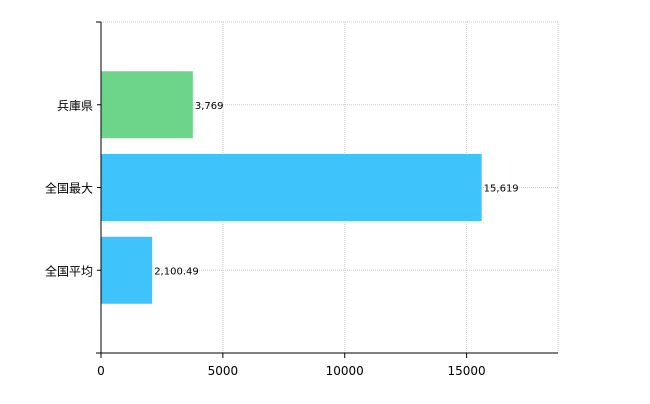  Describe the element at coordinates (101, 371) in the screenshot. I see `x-tick-label: 0` at that location.